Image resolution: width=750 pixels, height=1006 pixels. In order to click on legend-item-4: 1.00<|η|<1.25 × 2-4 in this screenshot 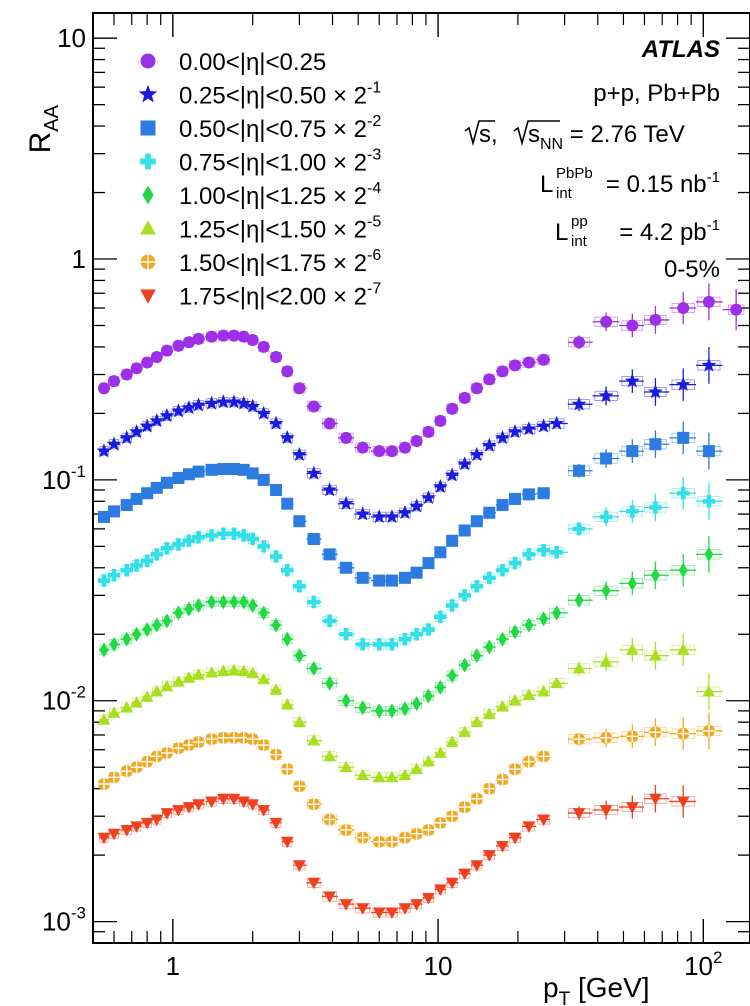, I will do `click(261, 195)`.